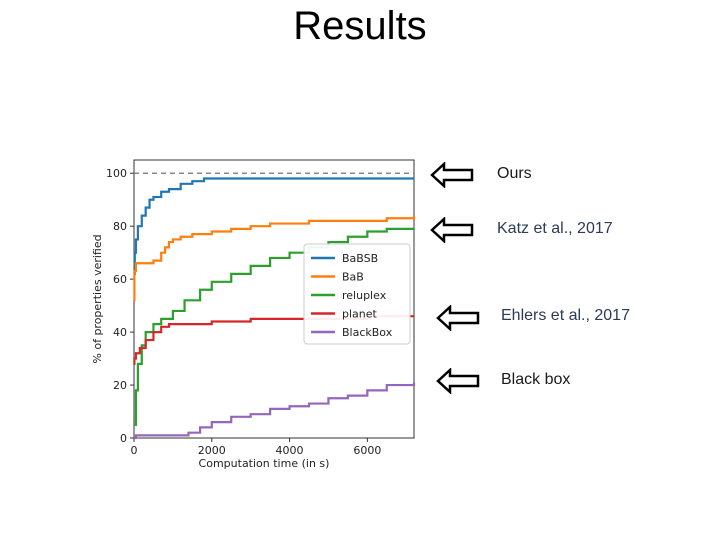  What do you see at coordinates (360, 26) in the screenshot?
I see `slide-title: Results` at bounding box center [360, 26].